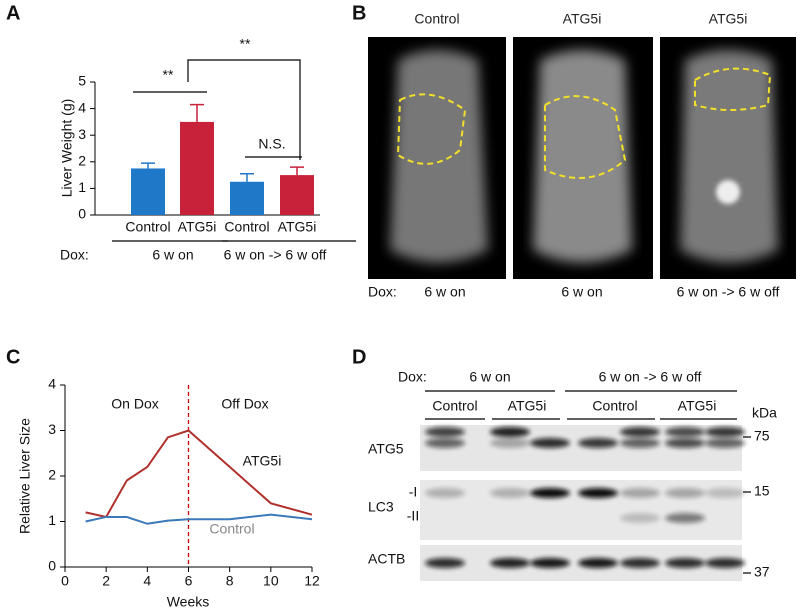  Describe the element at coordinates (244, 109) in the screenshot. I see `sig-bracket` at that location.